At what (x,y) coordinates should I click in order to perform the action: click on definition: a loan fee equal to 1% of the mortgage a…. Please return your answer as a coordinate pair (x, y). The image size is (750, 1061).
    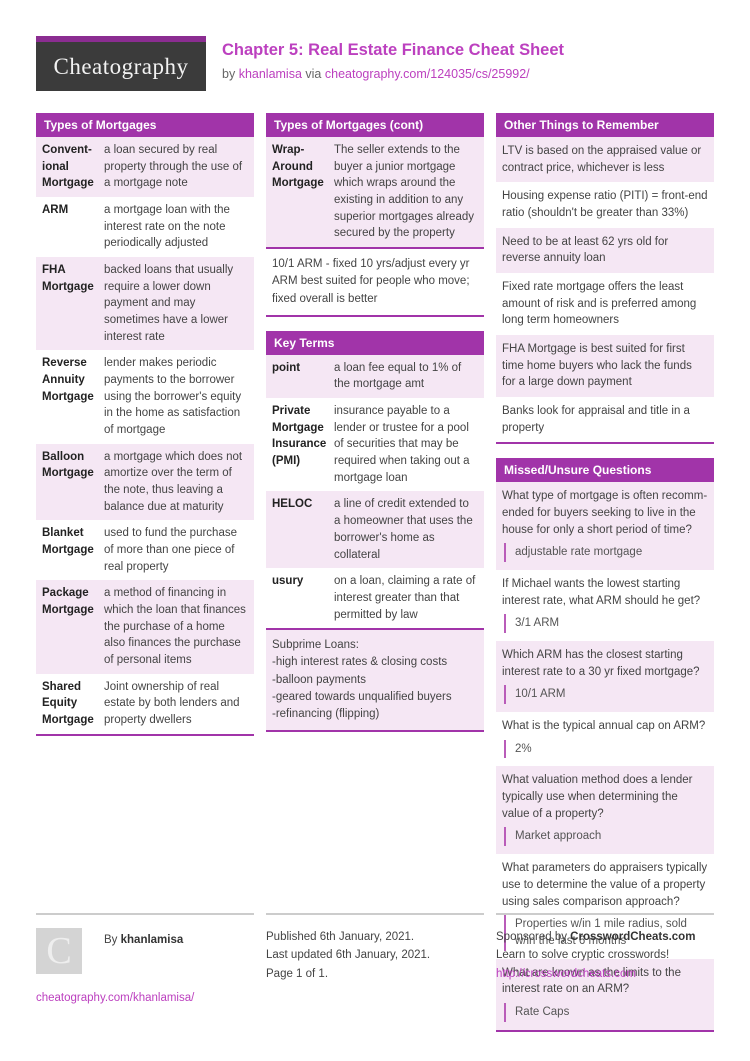
    Looking at the image, I should click on (398, 376).